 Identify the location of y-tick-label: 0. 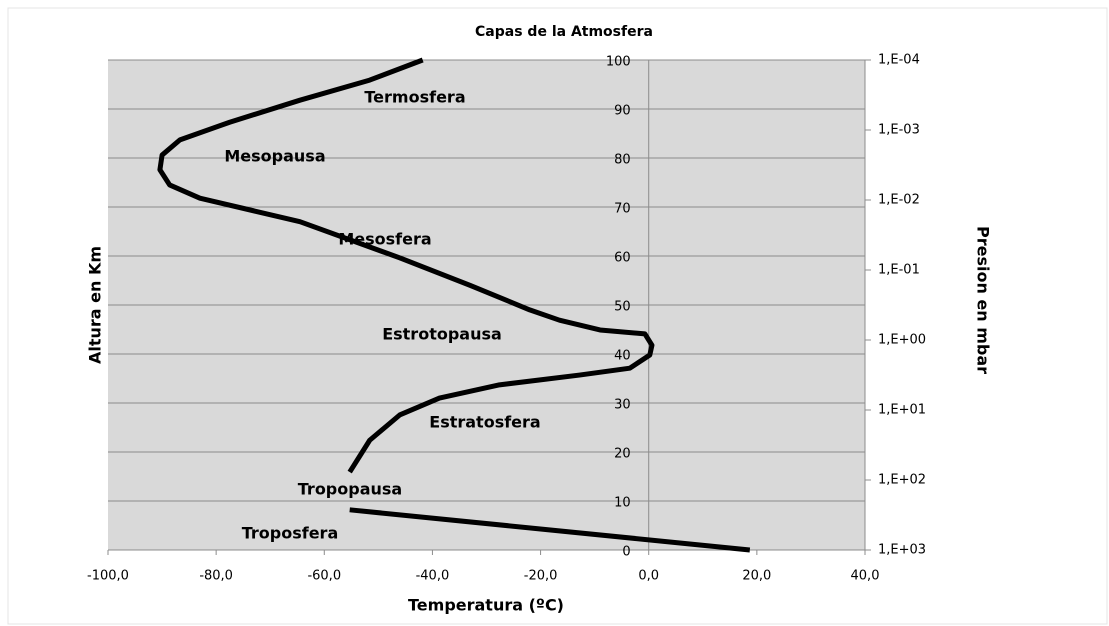
(626, 552).